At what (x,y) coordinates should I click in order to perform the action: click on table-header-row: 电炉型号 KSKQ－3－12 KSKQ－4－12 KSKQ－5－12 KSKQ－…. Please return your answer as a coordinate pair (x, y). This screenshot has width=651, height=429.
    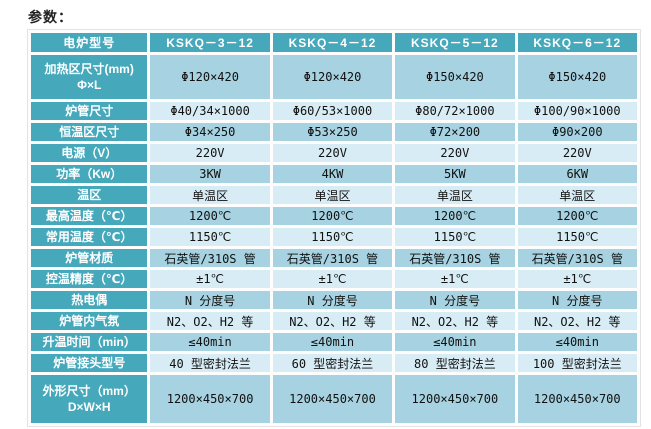
    Looking at the image, I should click on (334, 42).